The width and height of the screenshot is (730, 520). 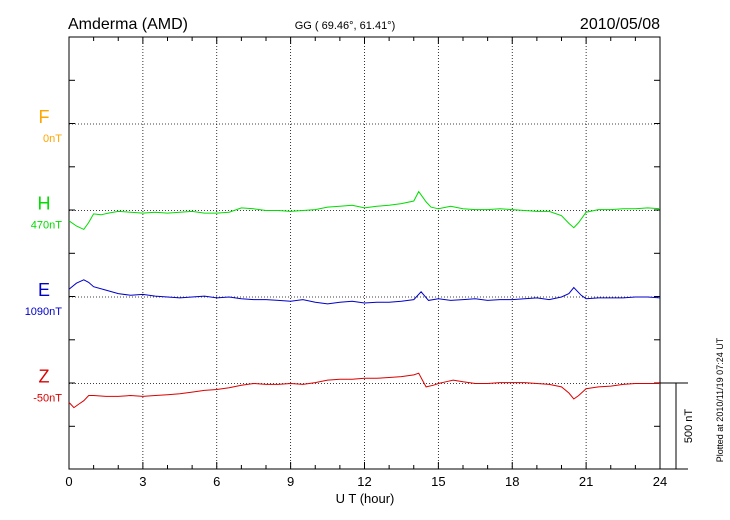 I want to click on channel-baseline-F: 0nT, so click(x=52, y=139).